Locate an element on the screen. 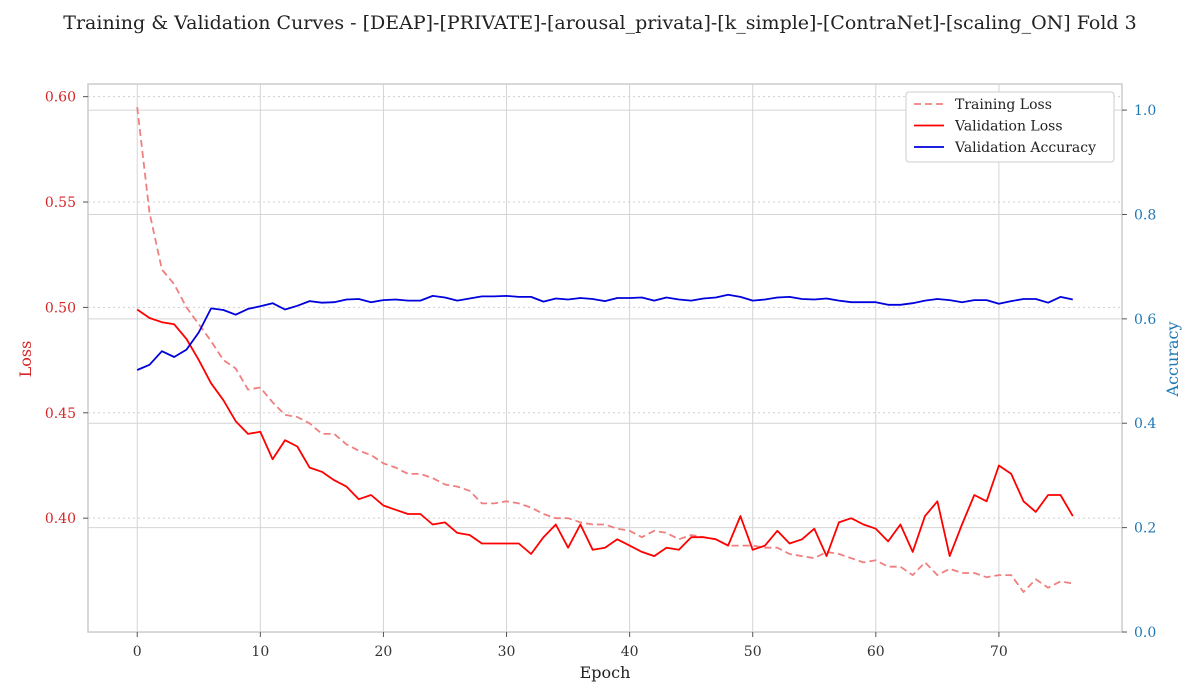 The image size is (1200, 700). series-line-validation-accuracy is located at coordinates (604, 332).